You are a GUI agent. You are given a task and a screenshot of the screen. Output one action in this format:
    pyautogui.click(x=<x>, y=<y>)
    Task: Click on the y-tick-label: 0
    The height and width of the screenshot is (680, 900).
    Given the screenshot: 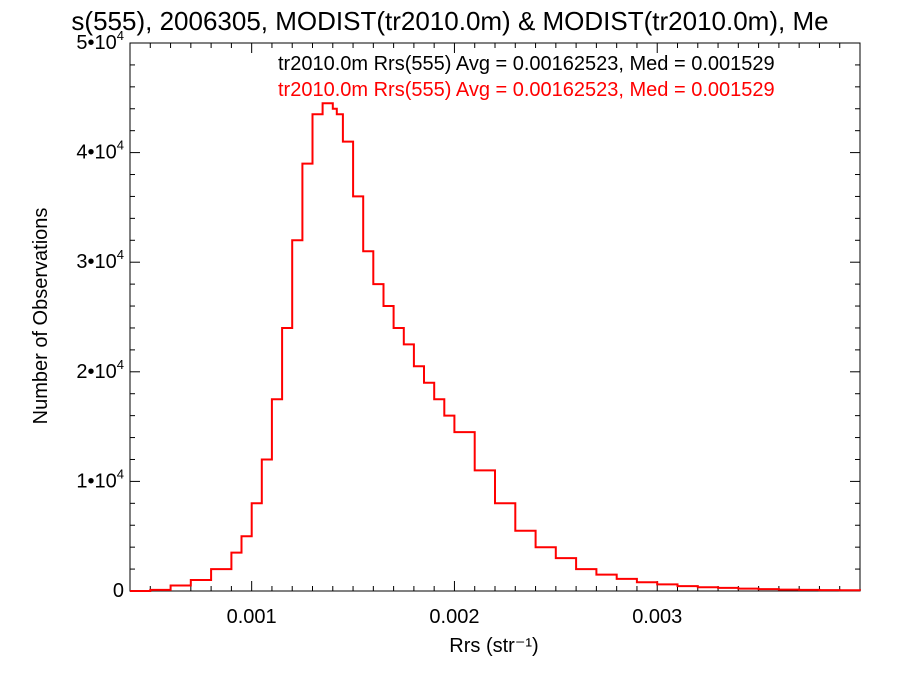 What is the action you would take?
    pyautogui.click(x=118, y=591)
    